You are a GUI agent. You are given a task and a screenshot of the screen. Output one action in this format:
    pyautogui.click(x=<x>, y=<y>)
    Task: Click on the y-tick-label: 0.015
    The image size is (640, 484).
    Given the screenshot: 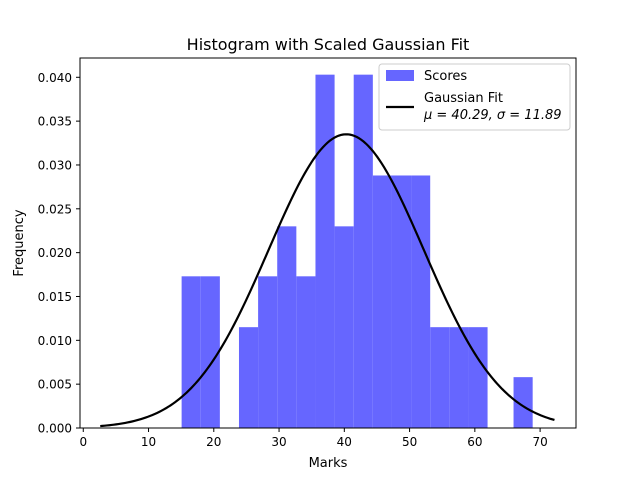 What is the action you would take?
    pyautogui.click(x=55, y=297)
    